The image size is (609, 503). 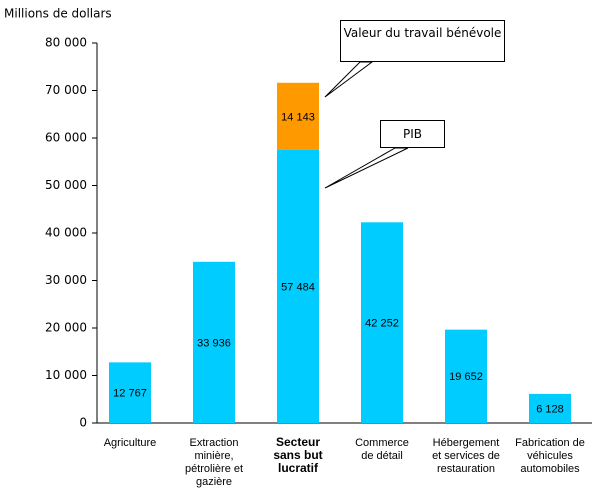 What do you see at coordinates (66, 90) in the screenshot?
I see `y-tick-label: 70 000` at bounding box center [66, 90].